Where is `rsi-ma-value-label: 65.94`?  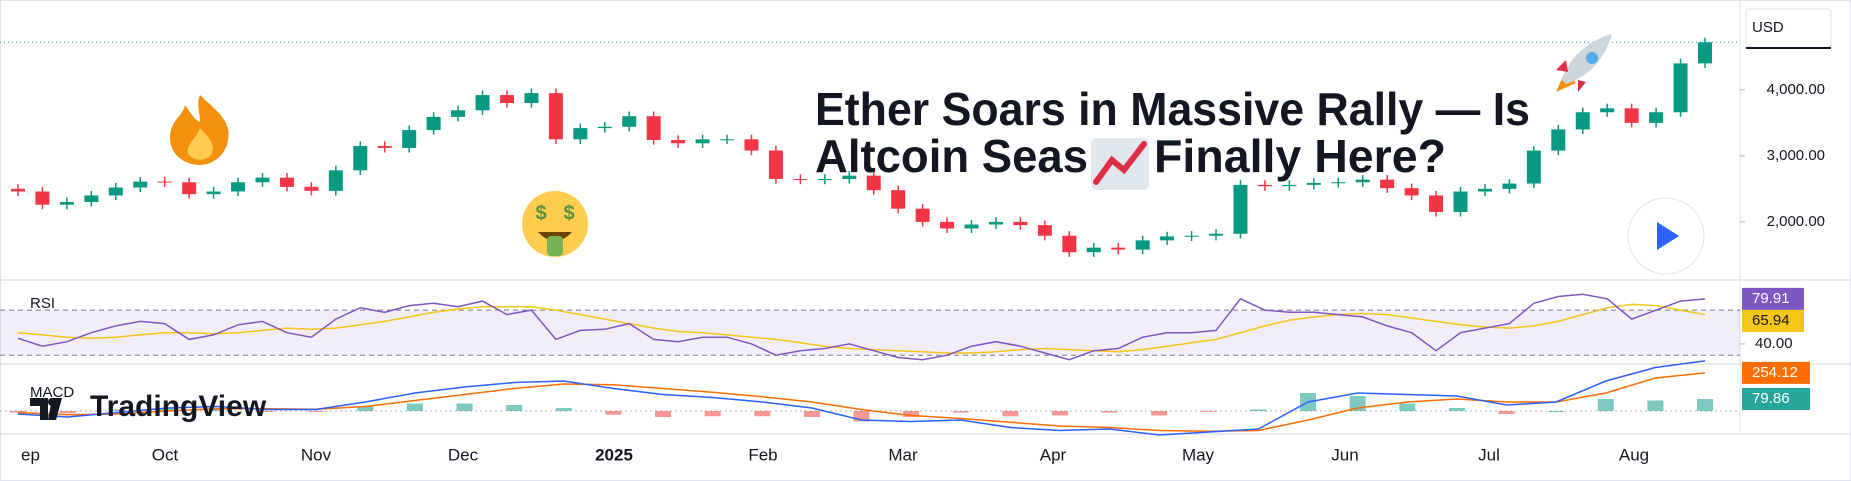 rsi-ma-value-label: 65.94 is located at coordinates (1771, 320).